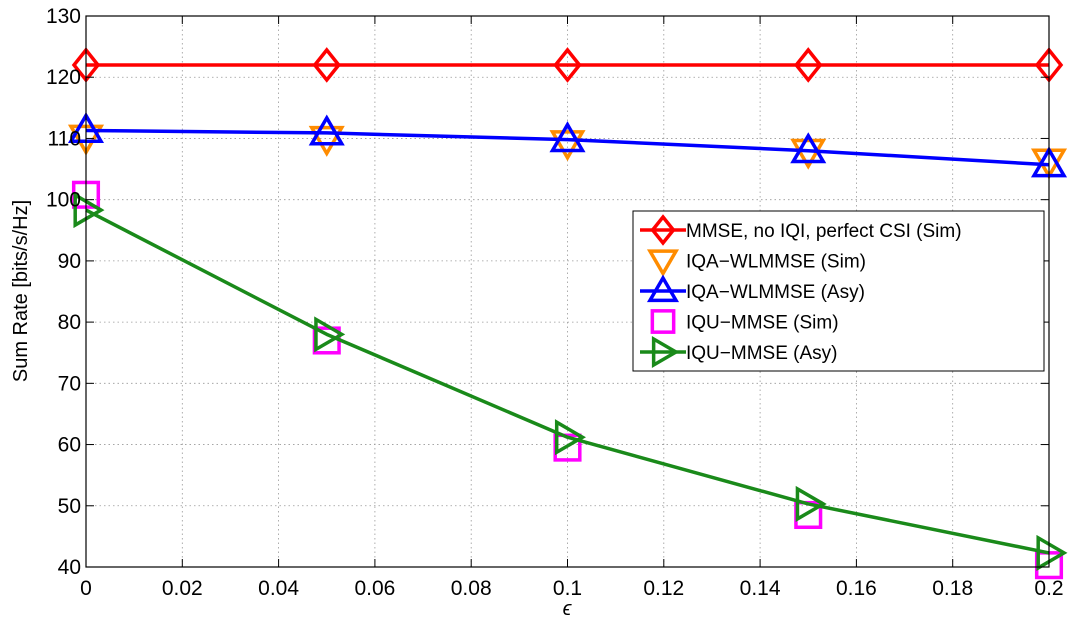 This screenshot has width=1075, height=624. I want to click on x-tick-label: 0.18, so click(952, 588).